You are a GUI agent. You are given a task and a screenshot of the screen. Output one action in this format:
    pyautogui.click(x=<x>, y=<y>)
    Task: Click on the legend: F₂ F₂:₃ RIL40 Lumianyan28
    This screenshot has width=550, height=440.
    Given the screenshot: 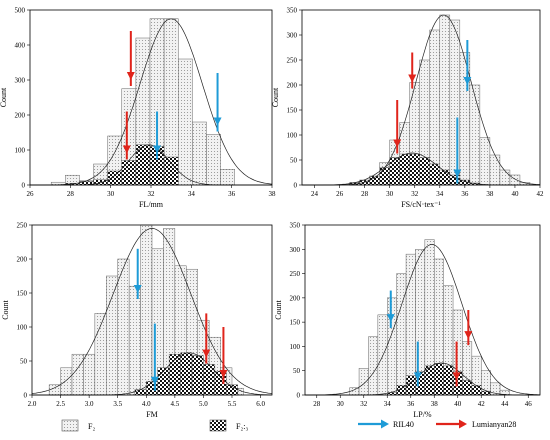 What is the action you would take?
    pyautogui.click(x=288, y=425)
    